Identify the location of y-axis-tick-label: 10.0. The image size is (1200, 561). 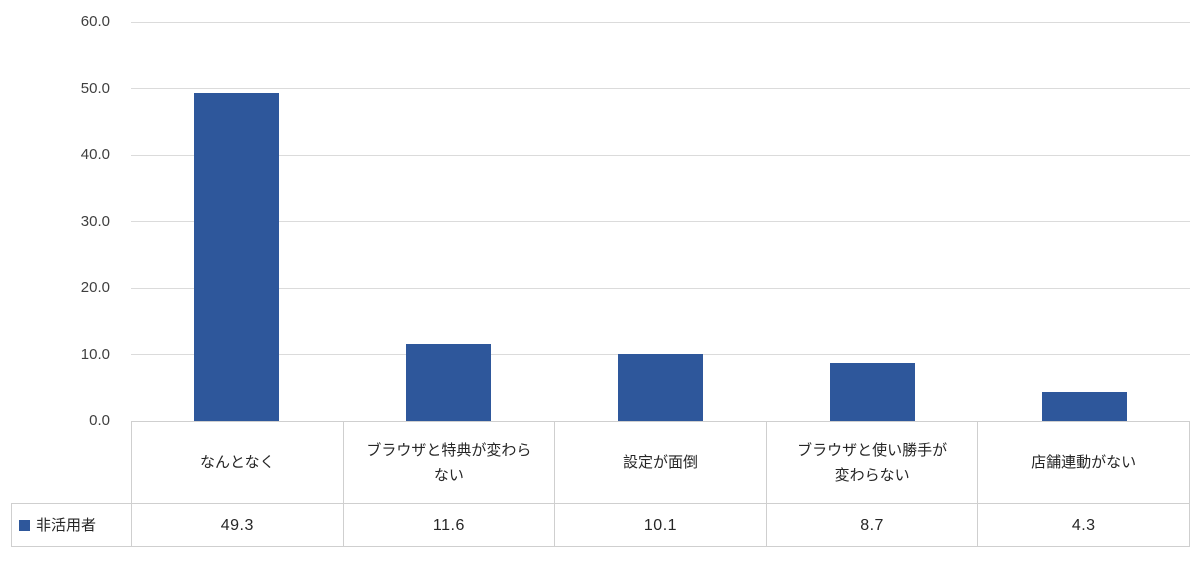
(95, 354).